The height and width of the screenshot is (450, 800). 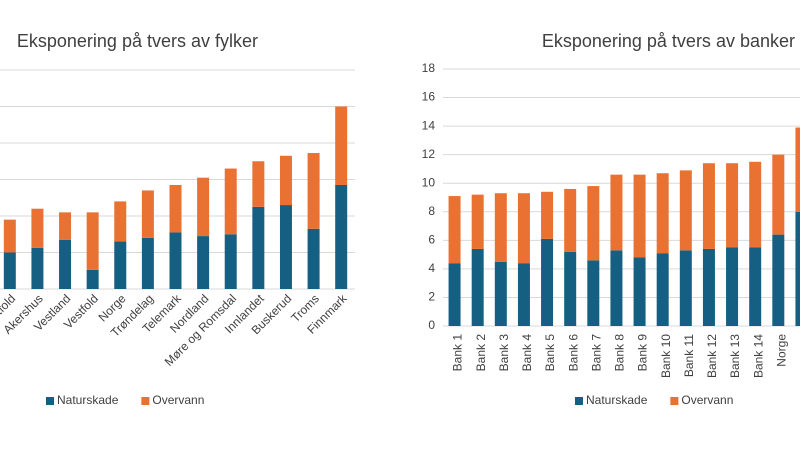 I want to click on x-tick-label: Bank 12, so click(x=712, y=356).